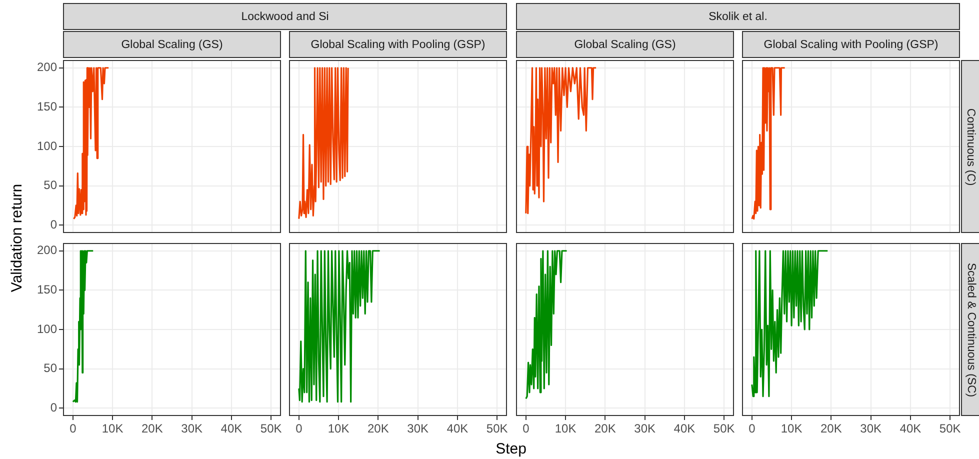 This screenshot has width=979, height=459. I want to click on text: Lockwood and Si, so click(285, 16).